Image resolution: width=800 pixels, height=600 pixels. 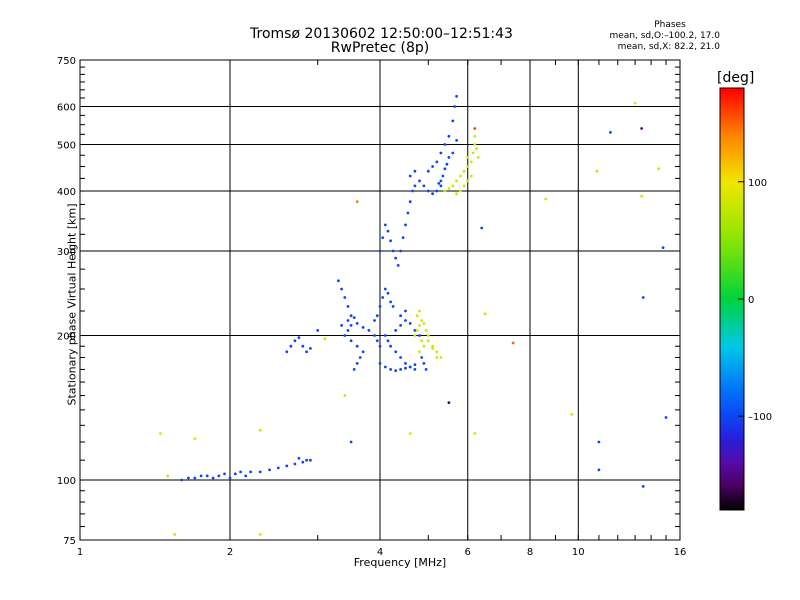 What do you see at coordinates (668, 47) in the screenshot?
I see `stats-line-x: mean, sd,X: 82.2, 21.0` at bounding box center [668, 47].